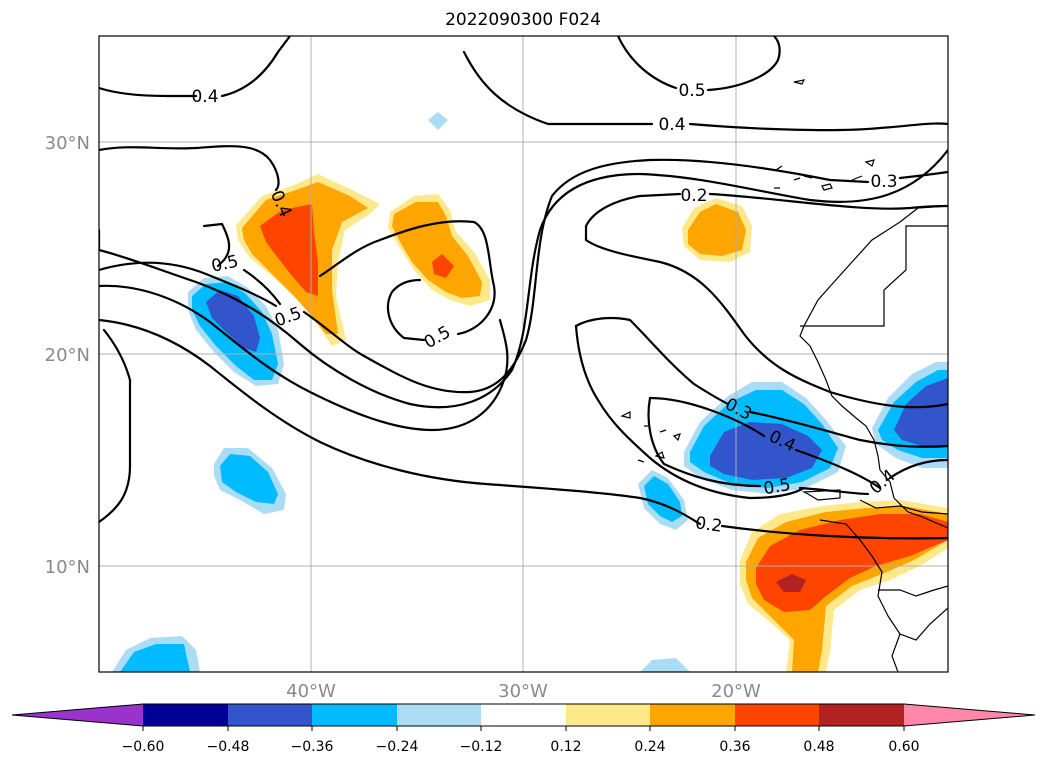 The image size is (1047, 765). I want to click on colorbar-tick-label: 0.36, so click(734, 747).